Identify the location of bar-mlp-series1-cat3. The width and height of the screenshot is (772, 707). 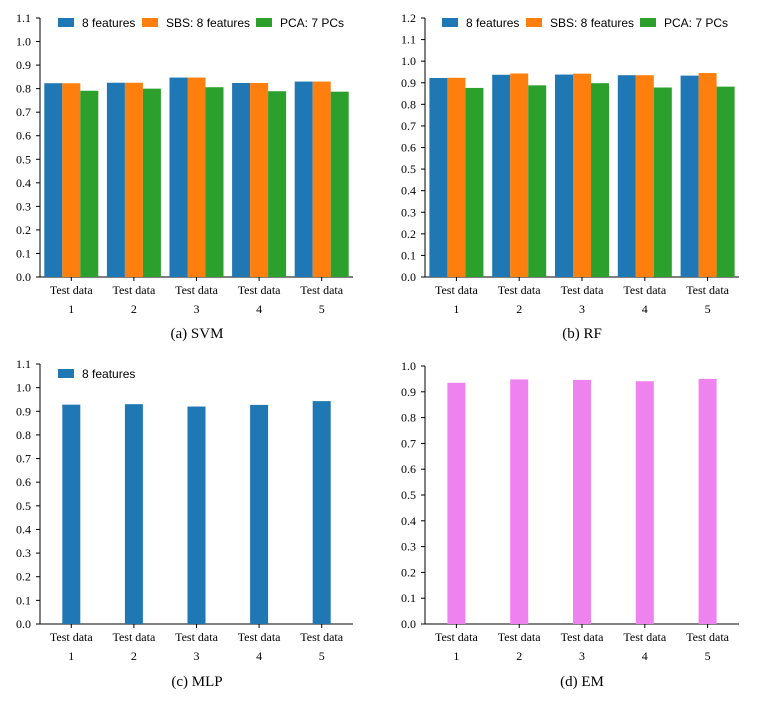
(196, 515).